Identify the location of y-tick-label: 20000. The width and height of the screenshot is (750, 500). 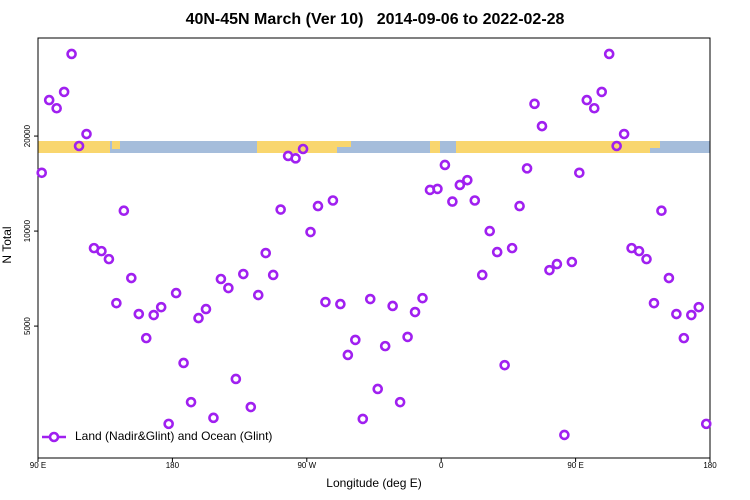
(27, 135).